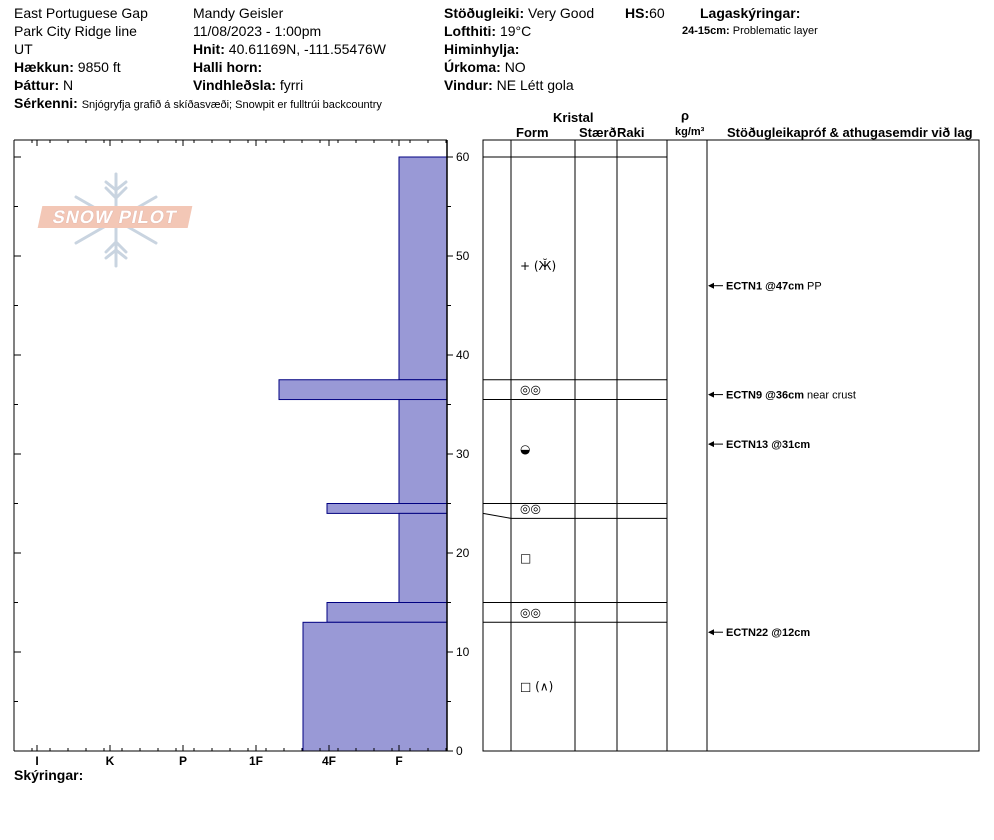 The image size is (994, 840). Describe the element at coordinates (631, 132) in the screenshot. I see `moisture-header: Raki` at that location.